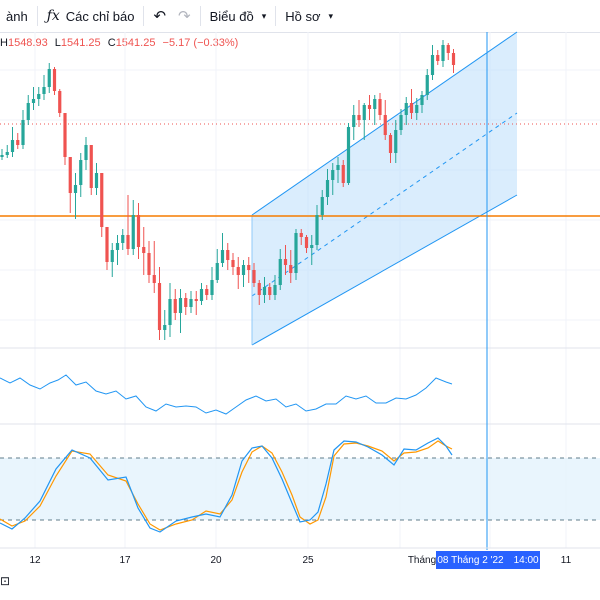  I want to click on undo-icon: ↶, so click(160, 16).